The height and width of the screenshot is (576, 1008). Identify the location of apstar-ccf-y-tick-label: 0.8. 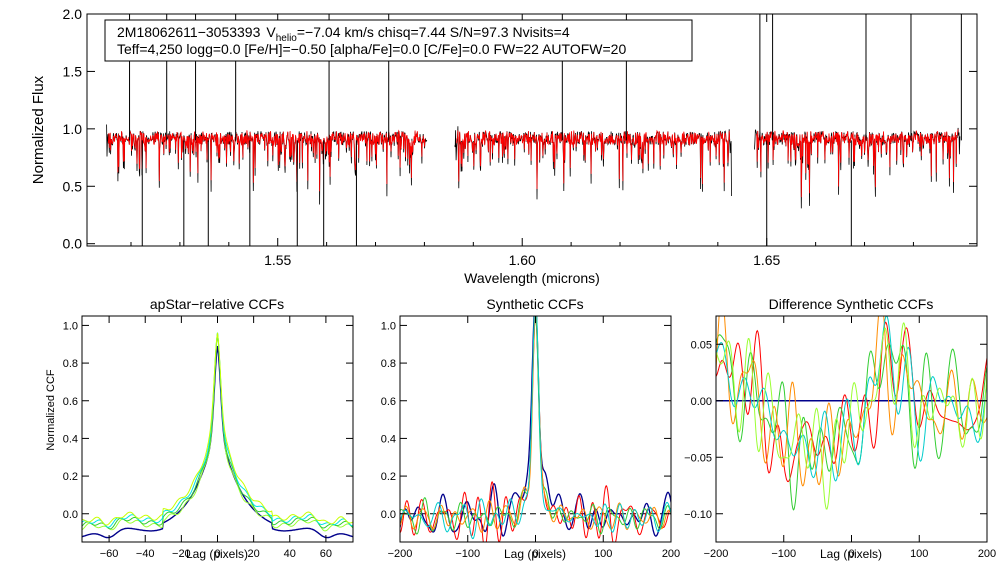
(70, 364).